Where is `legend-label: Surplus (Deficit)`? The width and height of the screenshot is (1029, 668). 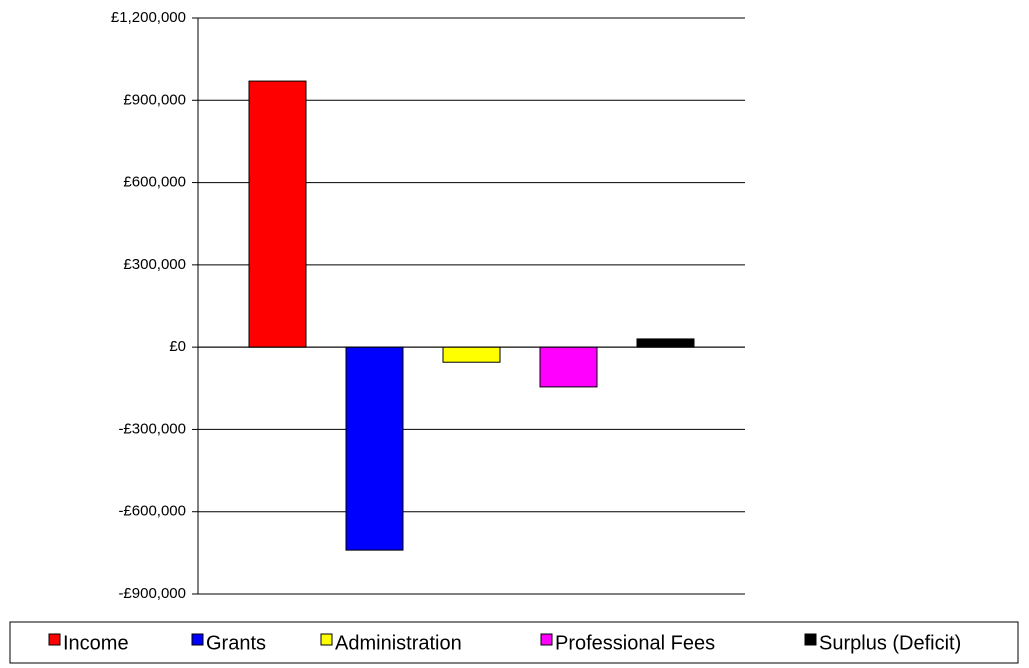 legend-label: Surplus (Deficit) is located at coordinates (890, 643).